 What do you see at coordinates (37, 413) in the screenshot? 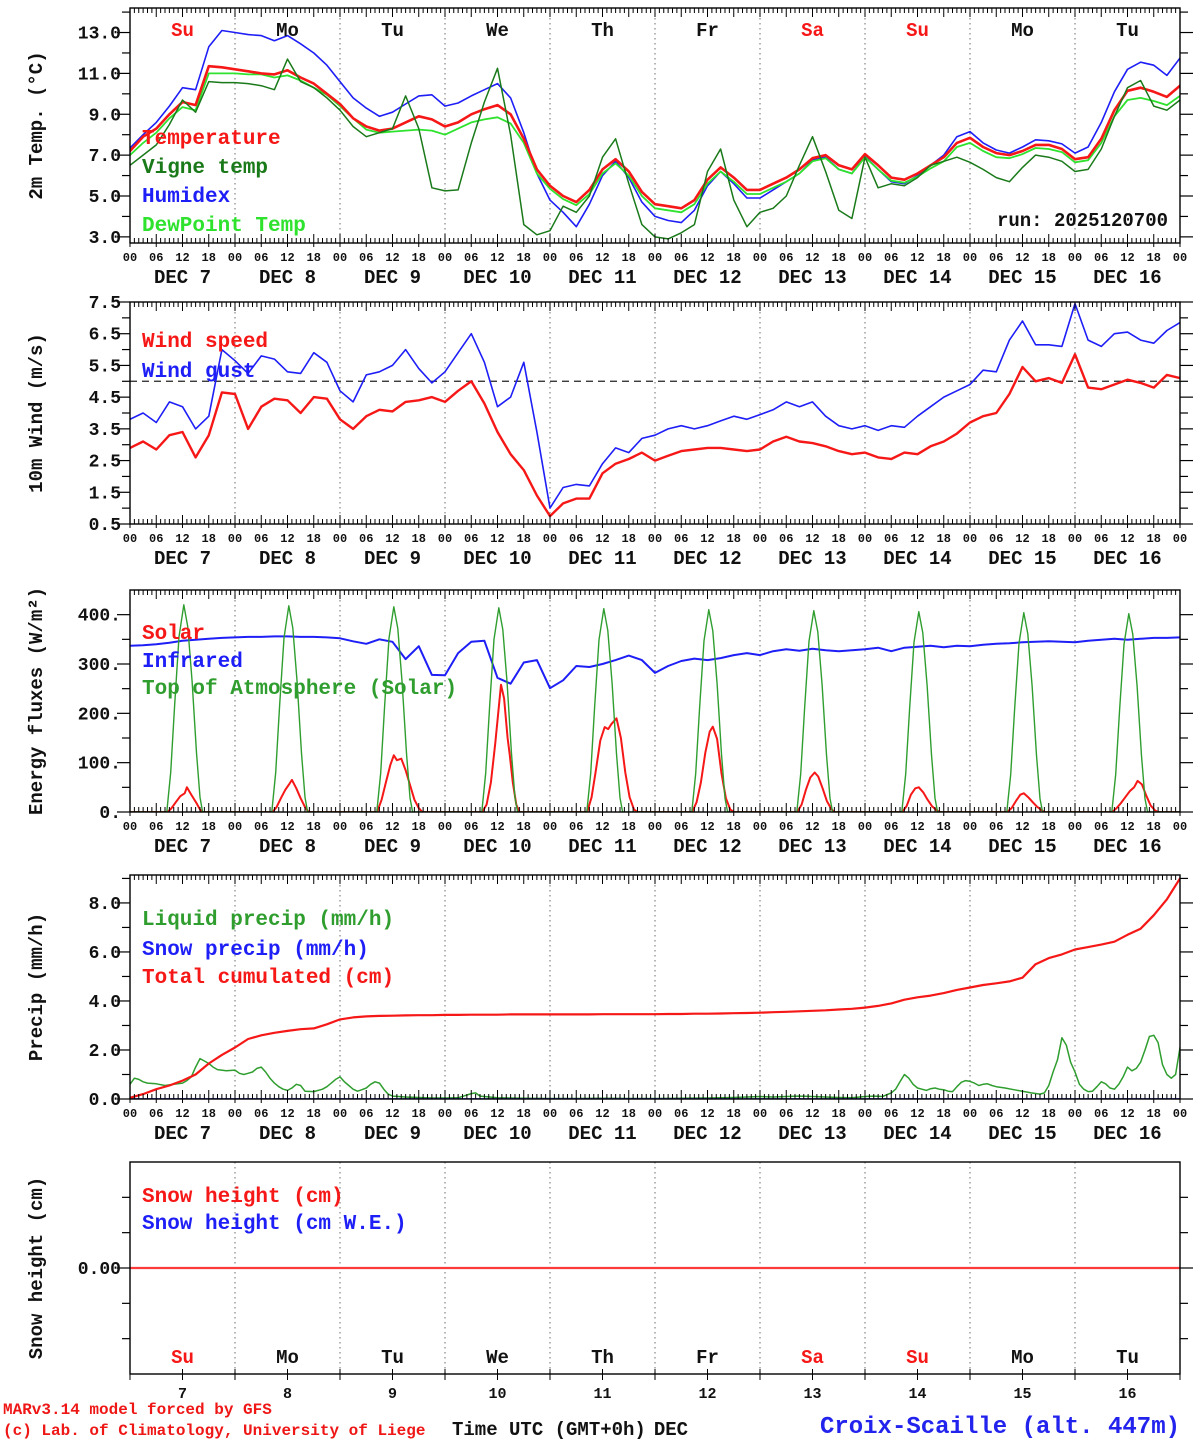
I see `y-axis-title: 10m Wind (m/s)` at bounding box center [37, 413].